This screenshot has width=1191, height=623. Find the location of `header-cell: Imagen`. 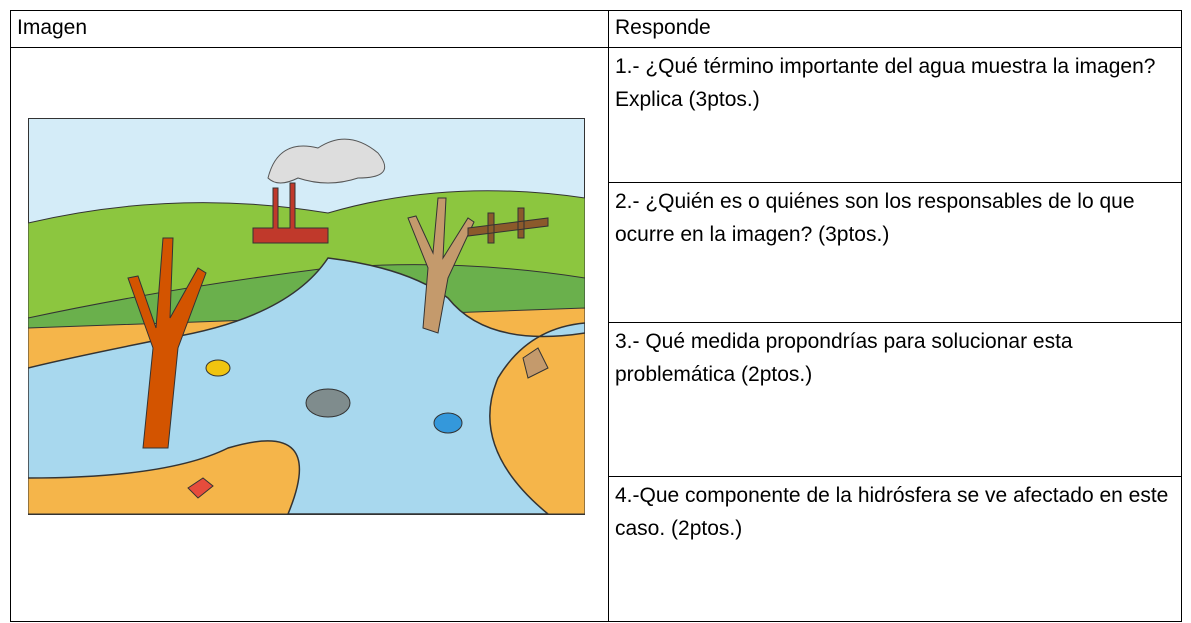

header-cell: Imagen is located at coordinates (309, 29).